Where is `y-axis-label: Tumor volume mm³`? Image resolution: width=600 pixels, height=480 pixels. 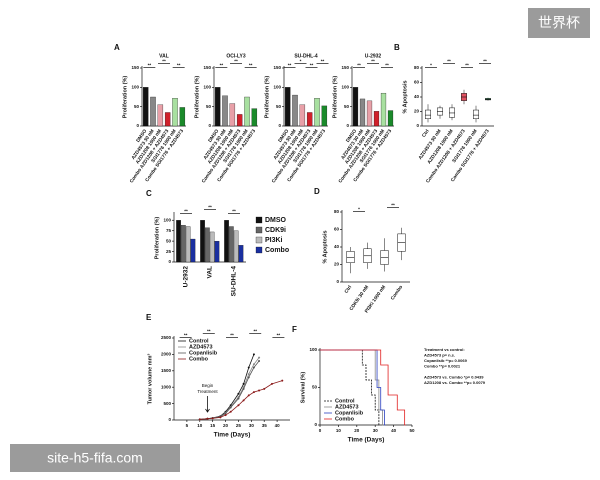 y-axis-label: Tumor volume mm³ is located at coordinates (149, 379).